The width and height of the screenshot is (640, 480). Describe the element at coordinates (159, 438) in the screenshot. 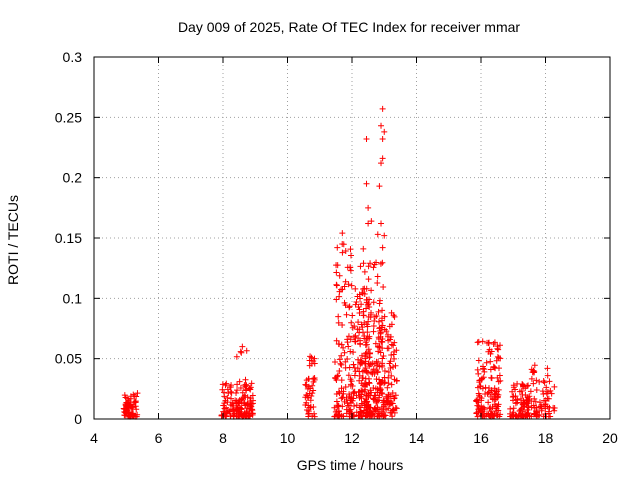

I see `x-tick-label: 6` at that location.